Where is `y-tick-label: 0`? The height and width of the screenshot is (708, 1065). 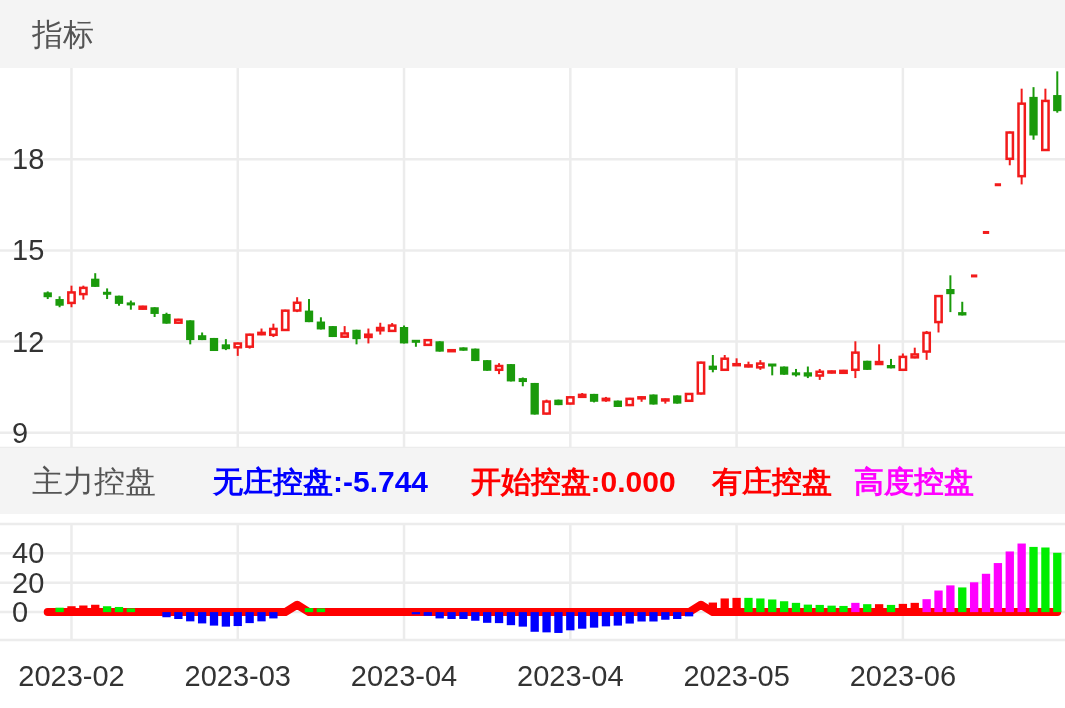 y-tick-label: 0 is located at coordinates (20, 612).